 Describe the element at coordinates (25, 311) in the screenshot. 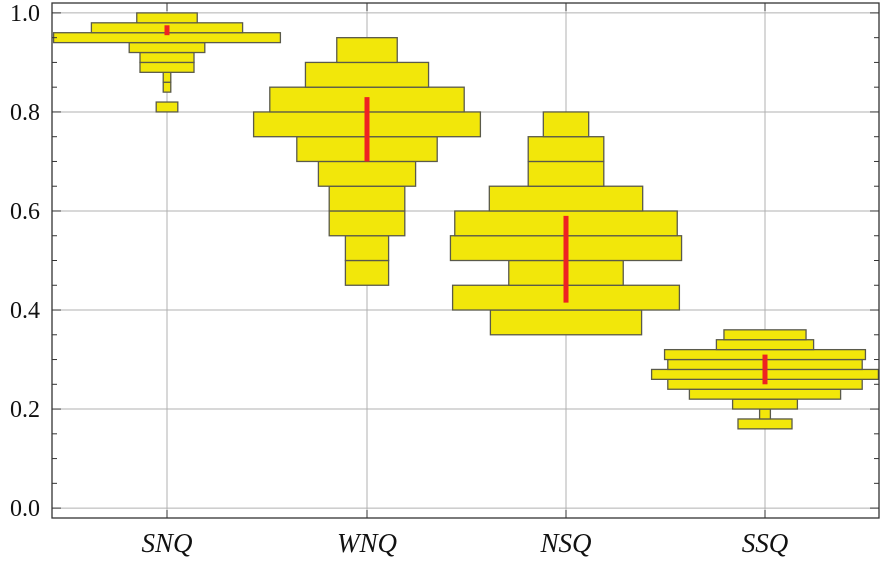

I see `y-tick-label: 0.4` at that location.